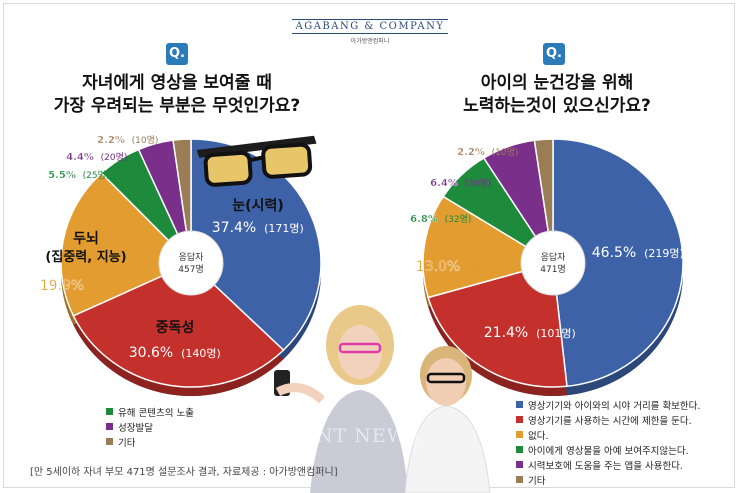  I want to click on q-badge-right: Q., so click(554, 54).